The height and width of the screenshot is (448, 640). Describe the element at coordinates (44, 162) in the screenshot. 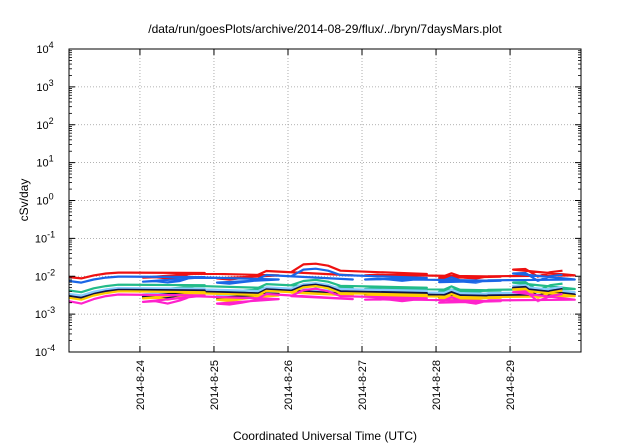

I see `y-tick-label: 10¹` at that location.